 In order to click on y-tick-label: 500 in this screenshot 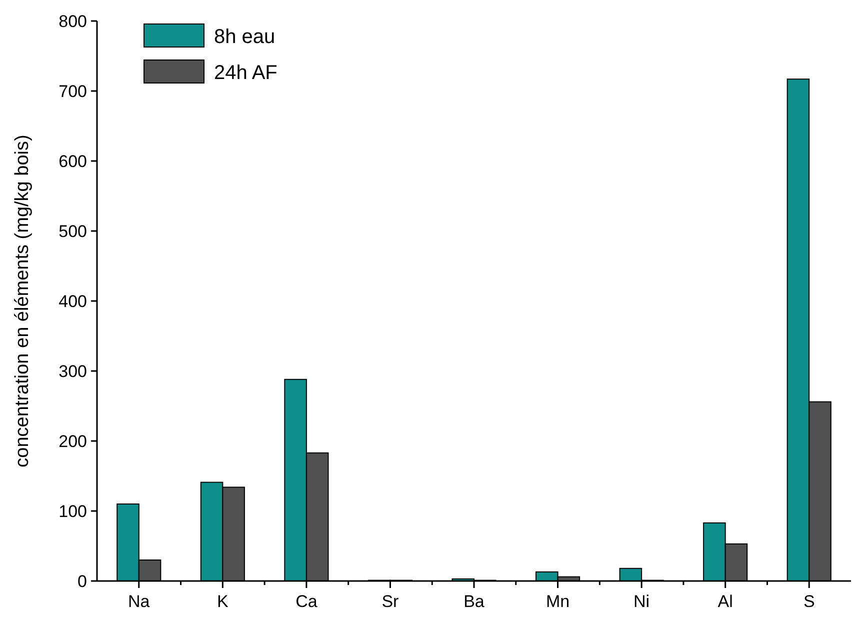, I will do `click(72, 231)`.